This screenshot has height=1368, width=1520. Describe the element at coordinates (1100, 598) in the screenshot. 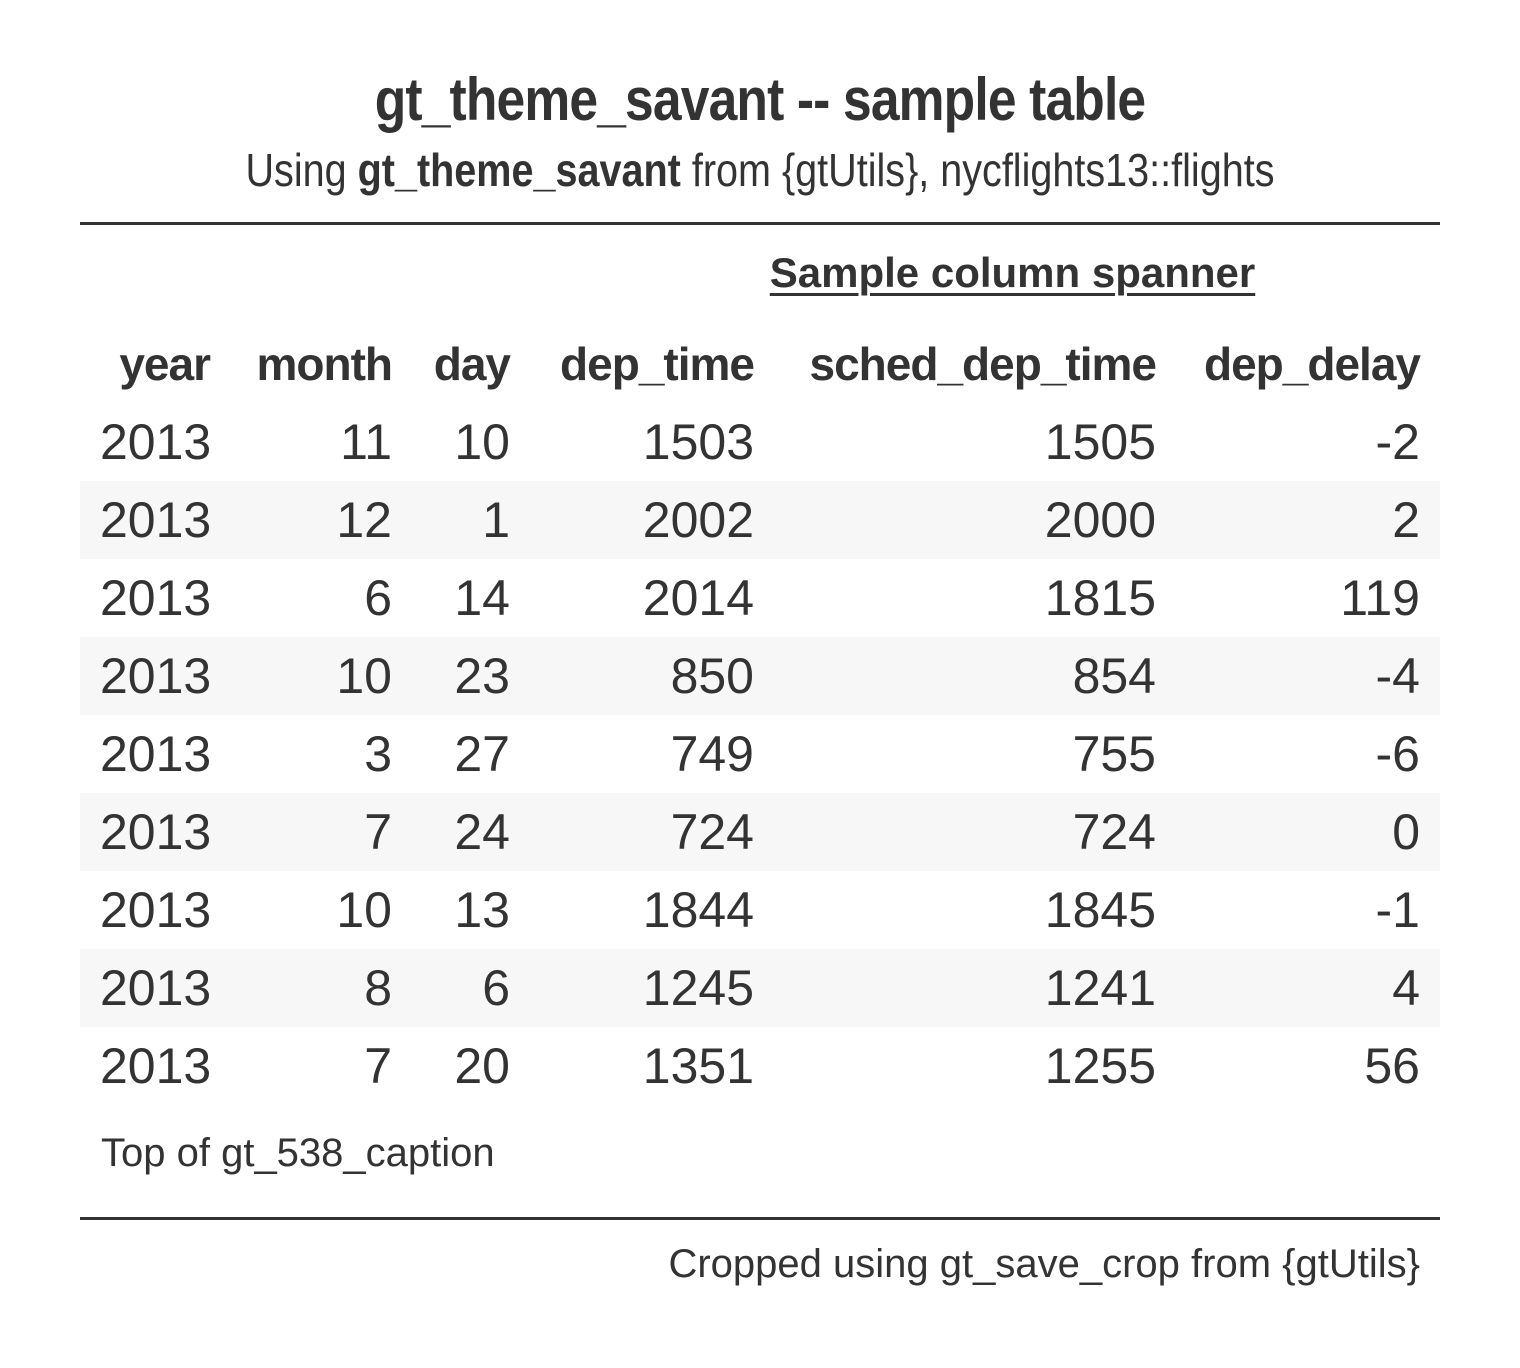

I see `cell-sched-dep-time: 1815` at that location.